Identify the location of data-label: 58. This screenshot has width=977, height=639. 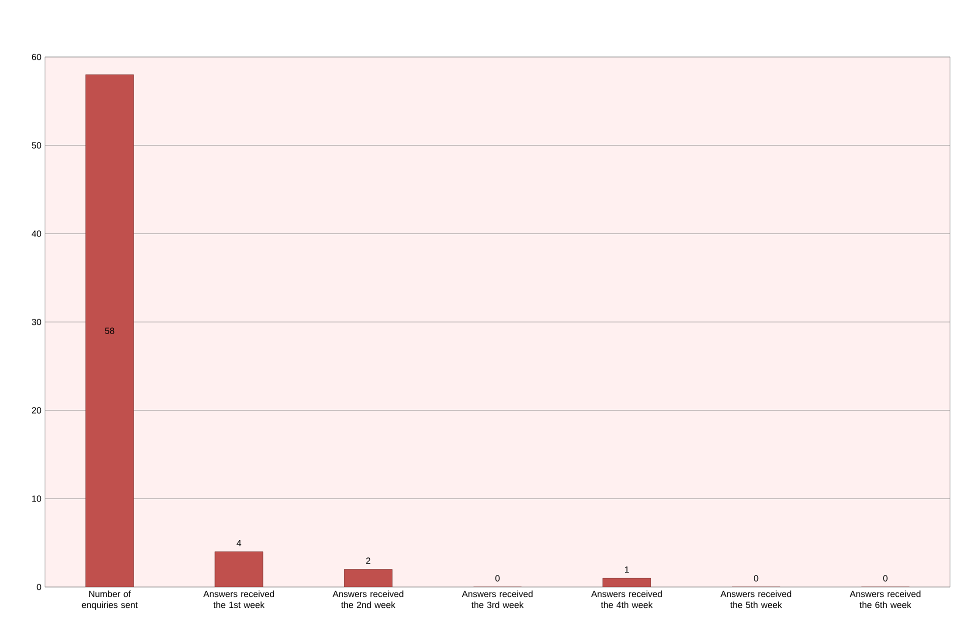
(109, 331).